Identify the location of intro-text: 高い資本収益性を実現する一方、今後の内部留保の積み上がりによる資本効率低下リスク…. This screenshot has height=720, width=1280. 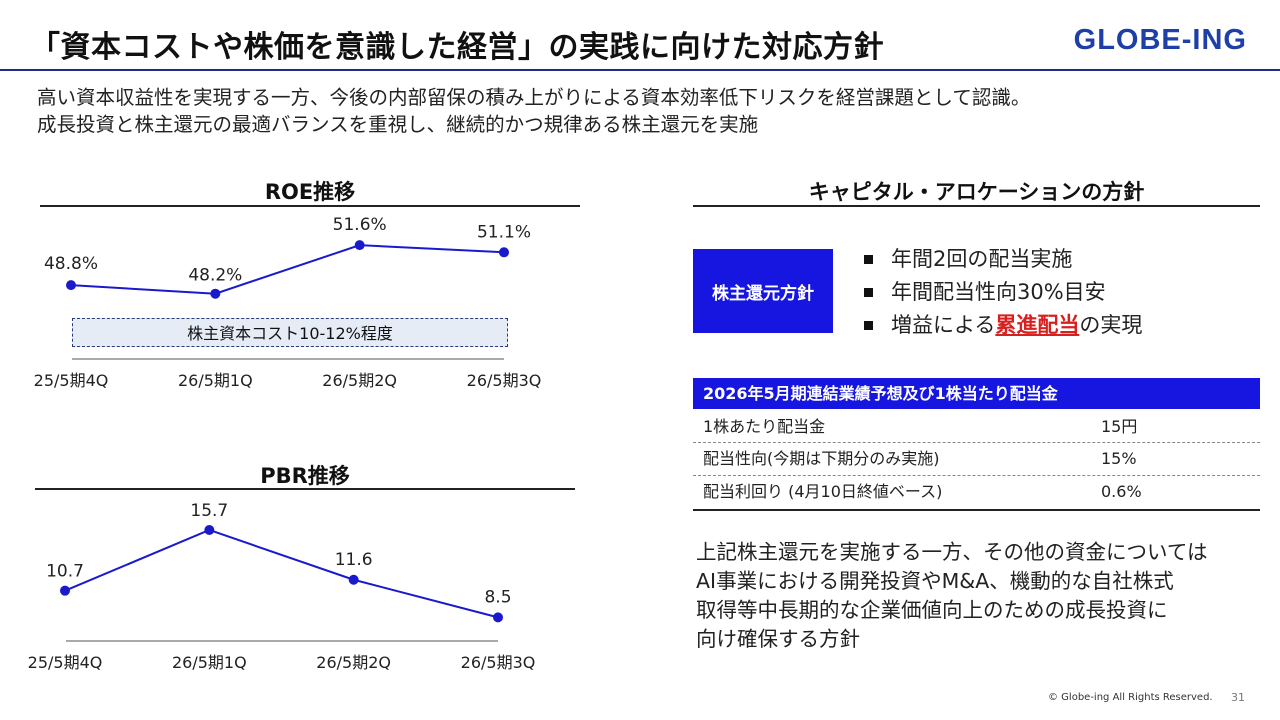
(533, 111).